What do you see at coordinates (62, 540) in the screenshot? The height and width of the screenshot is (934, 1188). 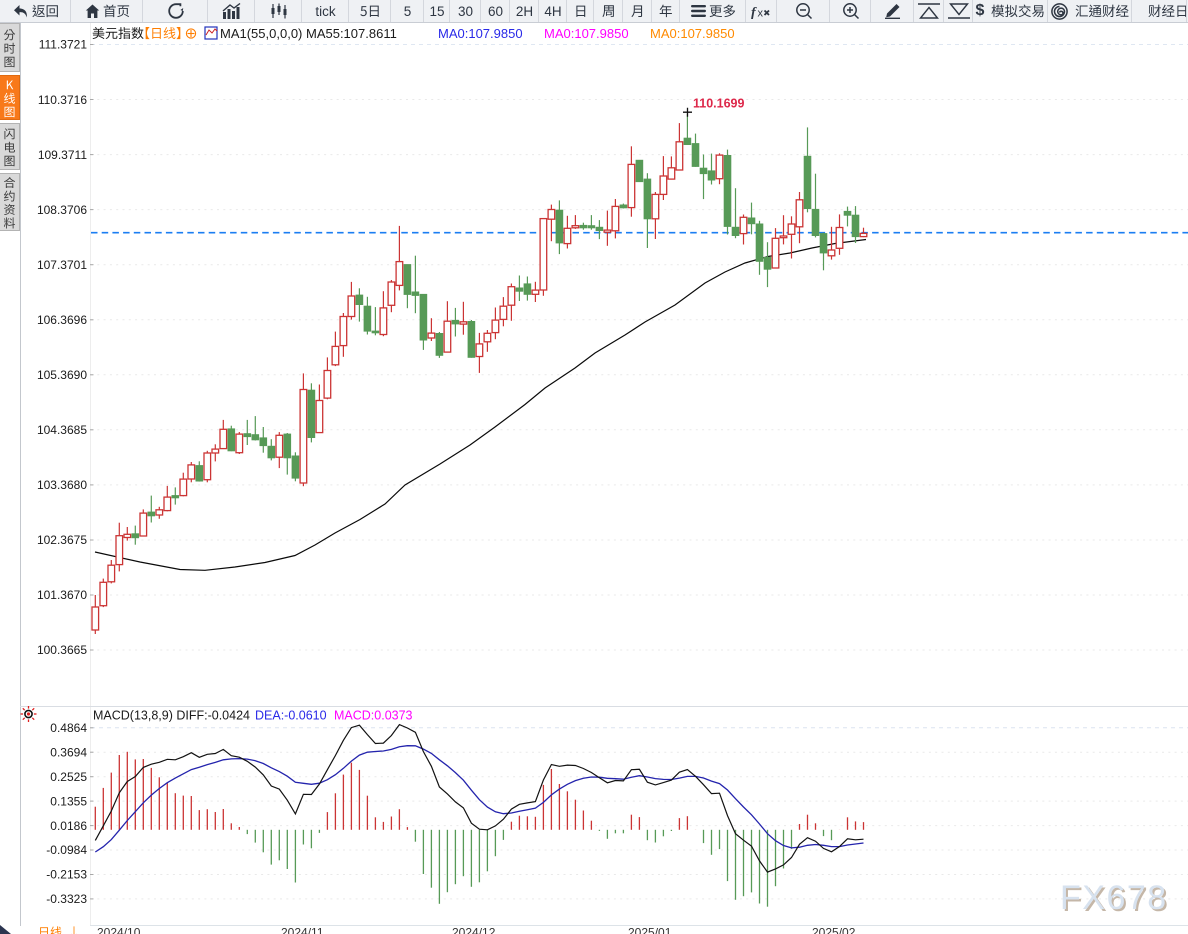 I see `svg-text: 102.3675` at bounding box center [62, 540].